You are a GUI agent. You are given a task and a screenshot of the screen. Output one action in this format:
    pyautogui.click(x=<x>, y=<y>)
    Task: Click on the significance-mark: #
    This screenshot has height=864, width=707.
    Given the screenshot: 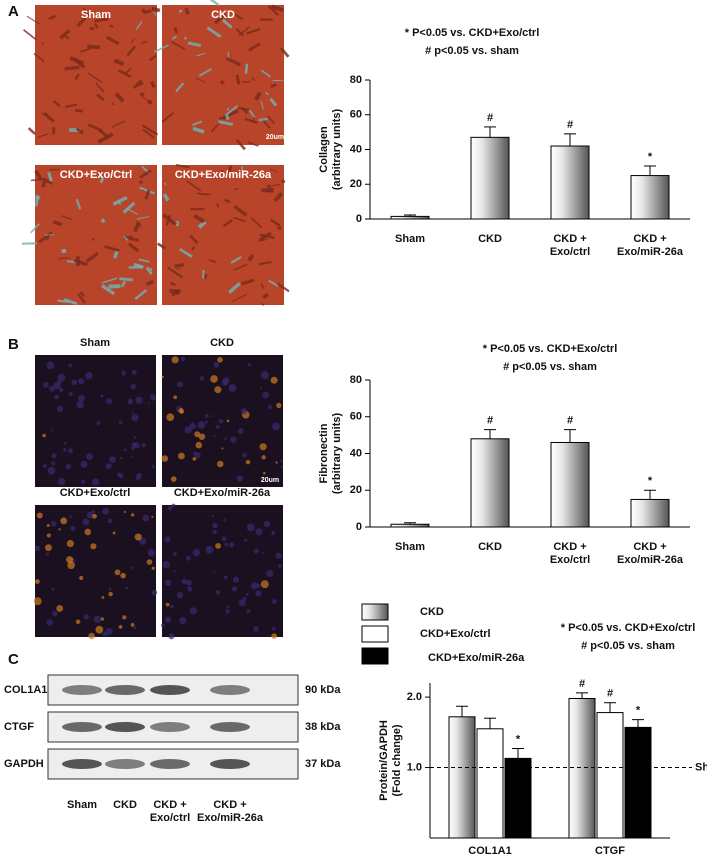 What is the action you would take?
    pyautogui.click(x=490, y=421)
    